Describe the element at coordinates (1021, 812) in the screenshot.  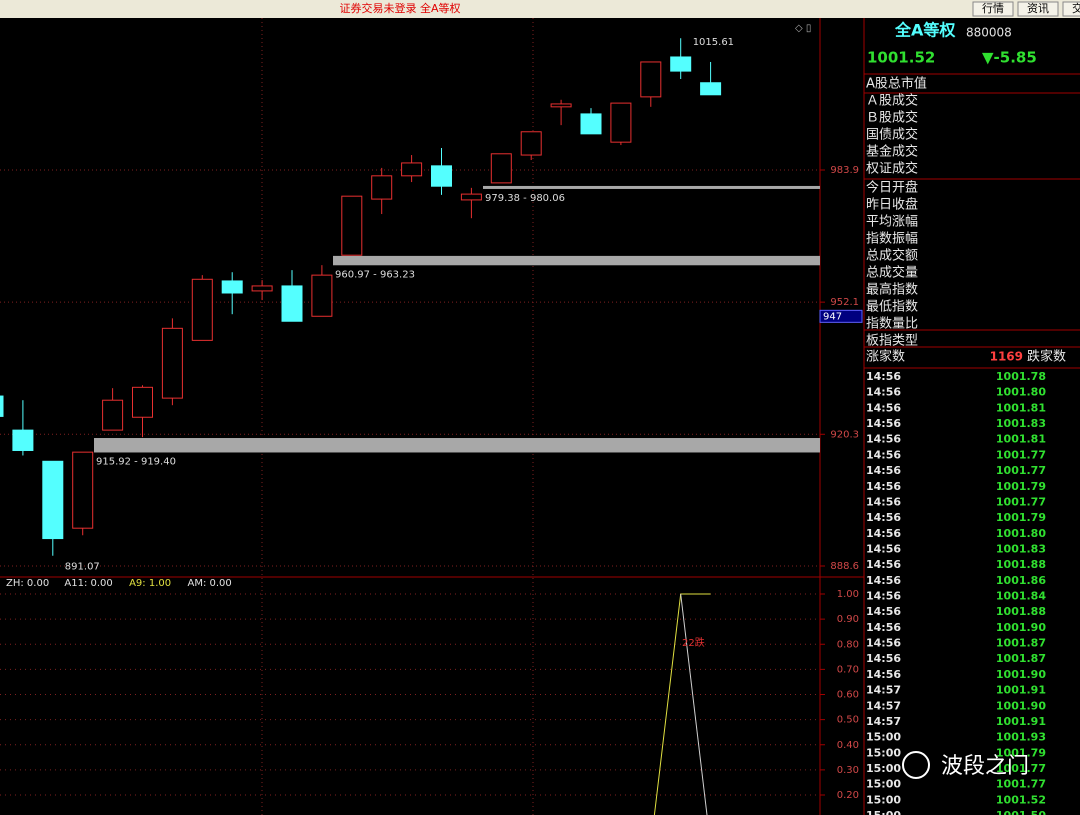
I see `tick-price: 1001.50` at that location.